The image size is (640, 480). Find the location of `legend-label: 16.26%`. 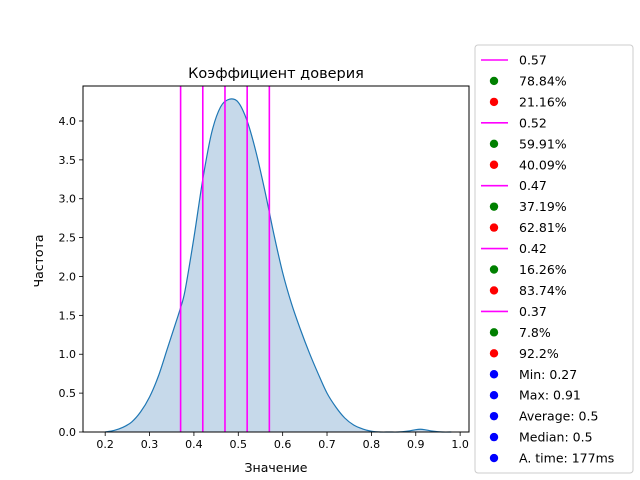

legend-label: 16.26% is located at coordinates (543, 269).